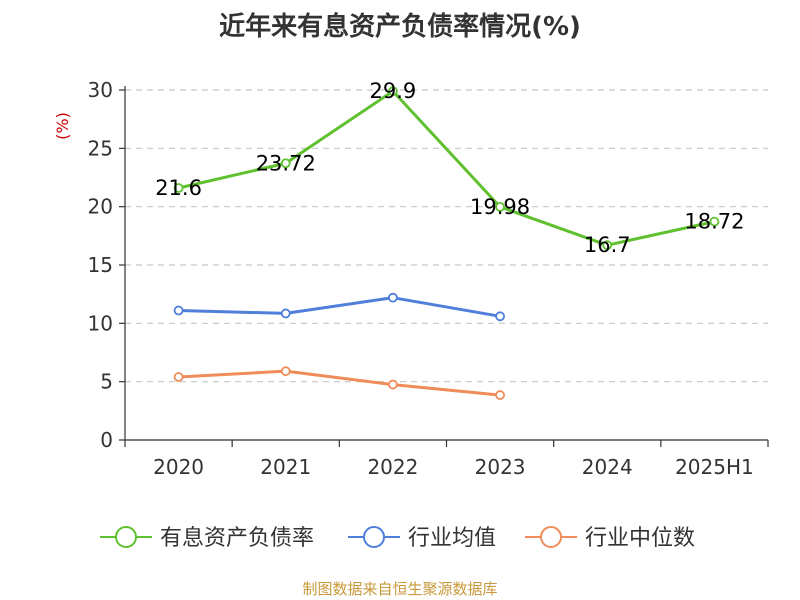 This screenshot has width=800, height=600. Describe the element at coordinates (100, 323) in the screenshot. I see `y-tick-label: 10` at that location.